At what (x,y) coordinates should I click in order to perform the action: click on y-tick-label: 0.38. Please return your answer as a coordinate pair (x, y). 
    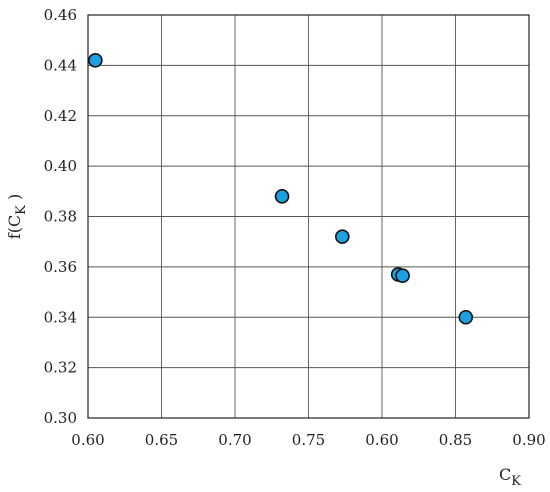
    Looking at the image, I should click on (60, 217).